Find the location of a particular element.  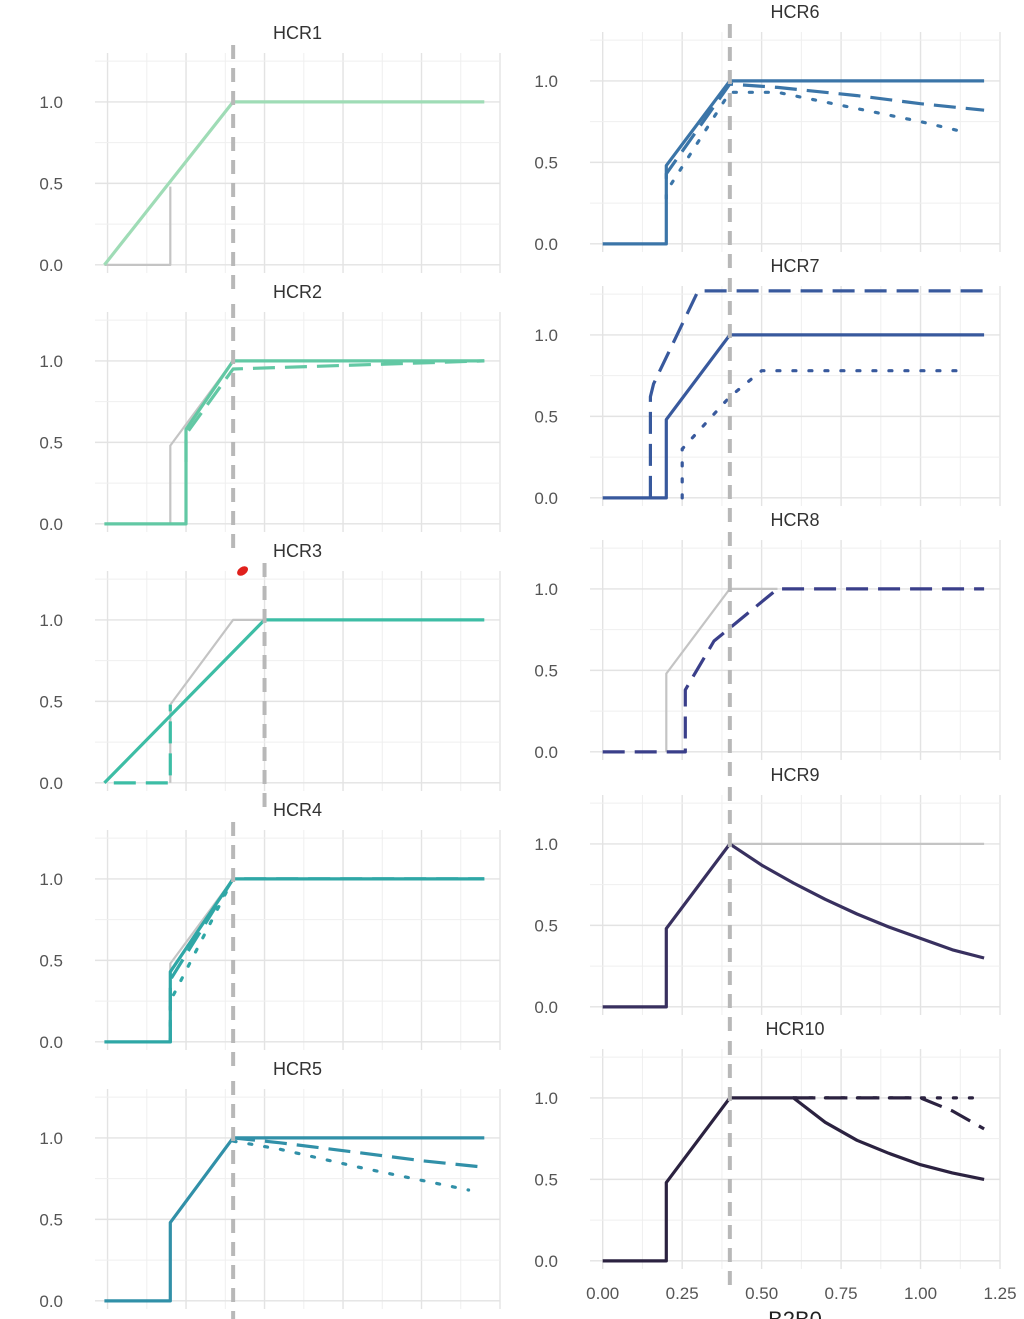

panel-title: HCR9 is located at coordinates (794, 775).